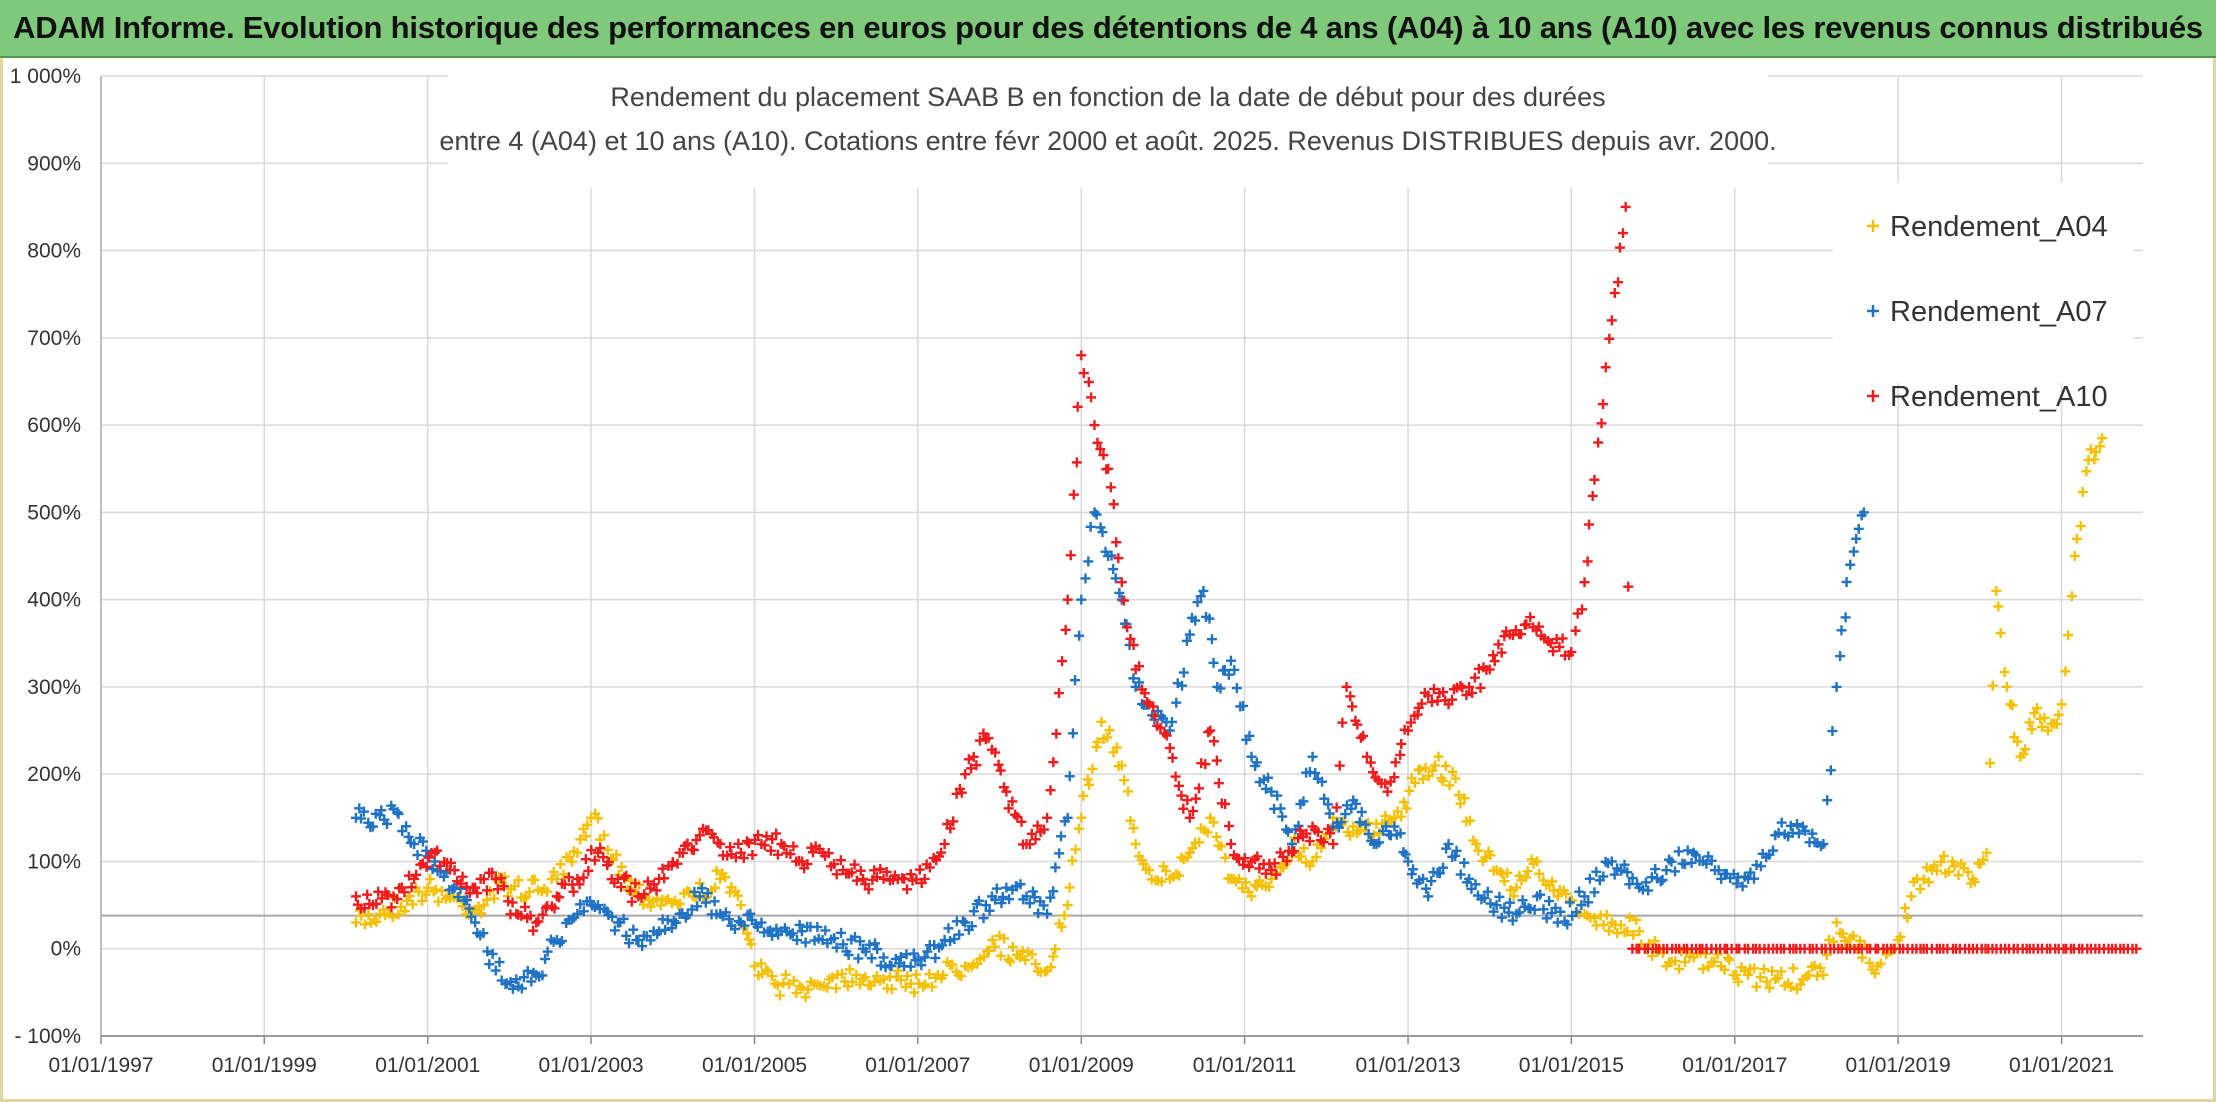 This screenshot has width=2216, height=1102. Describe the element at coordinates (1873, 226) in the screenshot. I see `legend-marker` at that location.